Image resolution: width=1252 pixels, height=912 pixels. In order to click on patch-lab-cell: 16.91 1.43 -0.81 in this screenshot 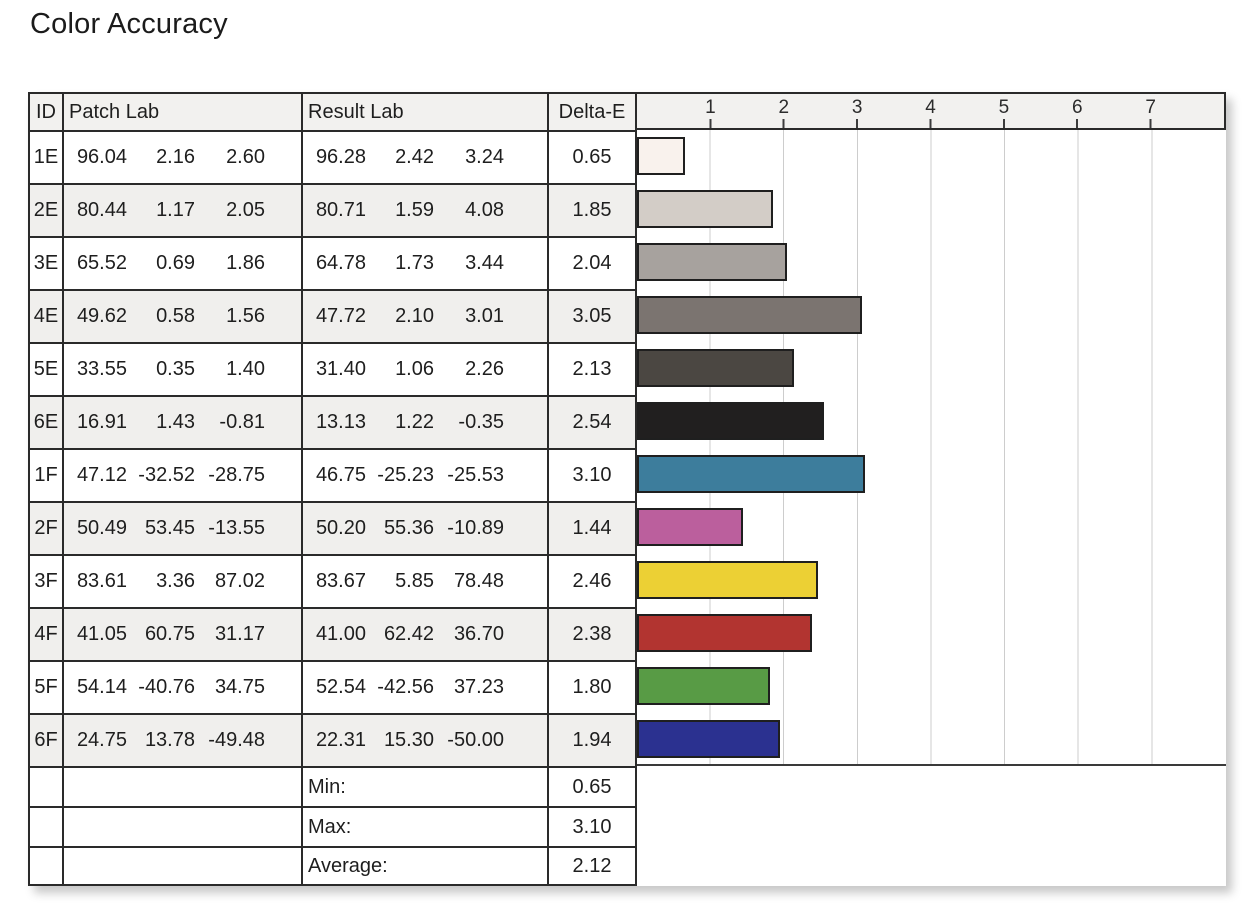, I will do `click(181, 421)`.